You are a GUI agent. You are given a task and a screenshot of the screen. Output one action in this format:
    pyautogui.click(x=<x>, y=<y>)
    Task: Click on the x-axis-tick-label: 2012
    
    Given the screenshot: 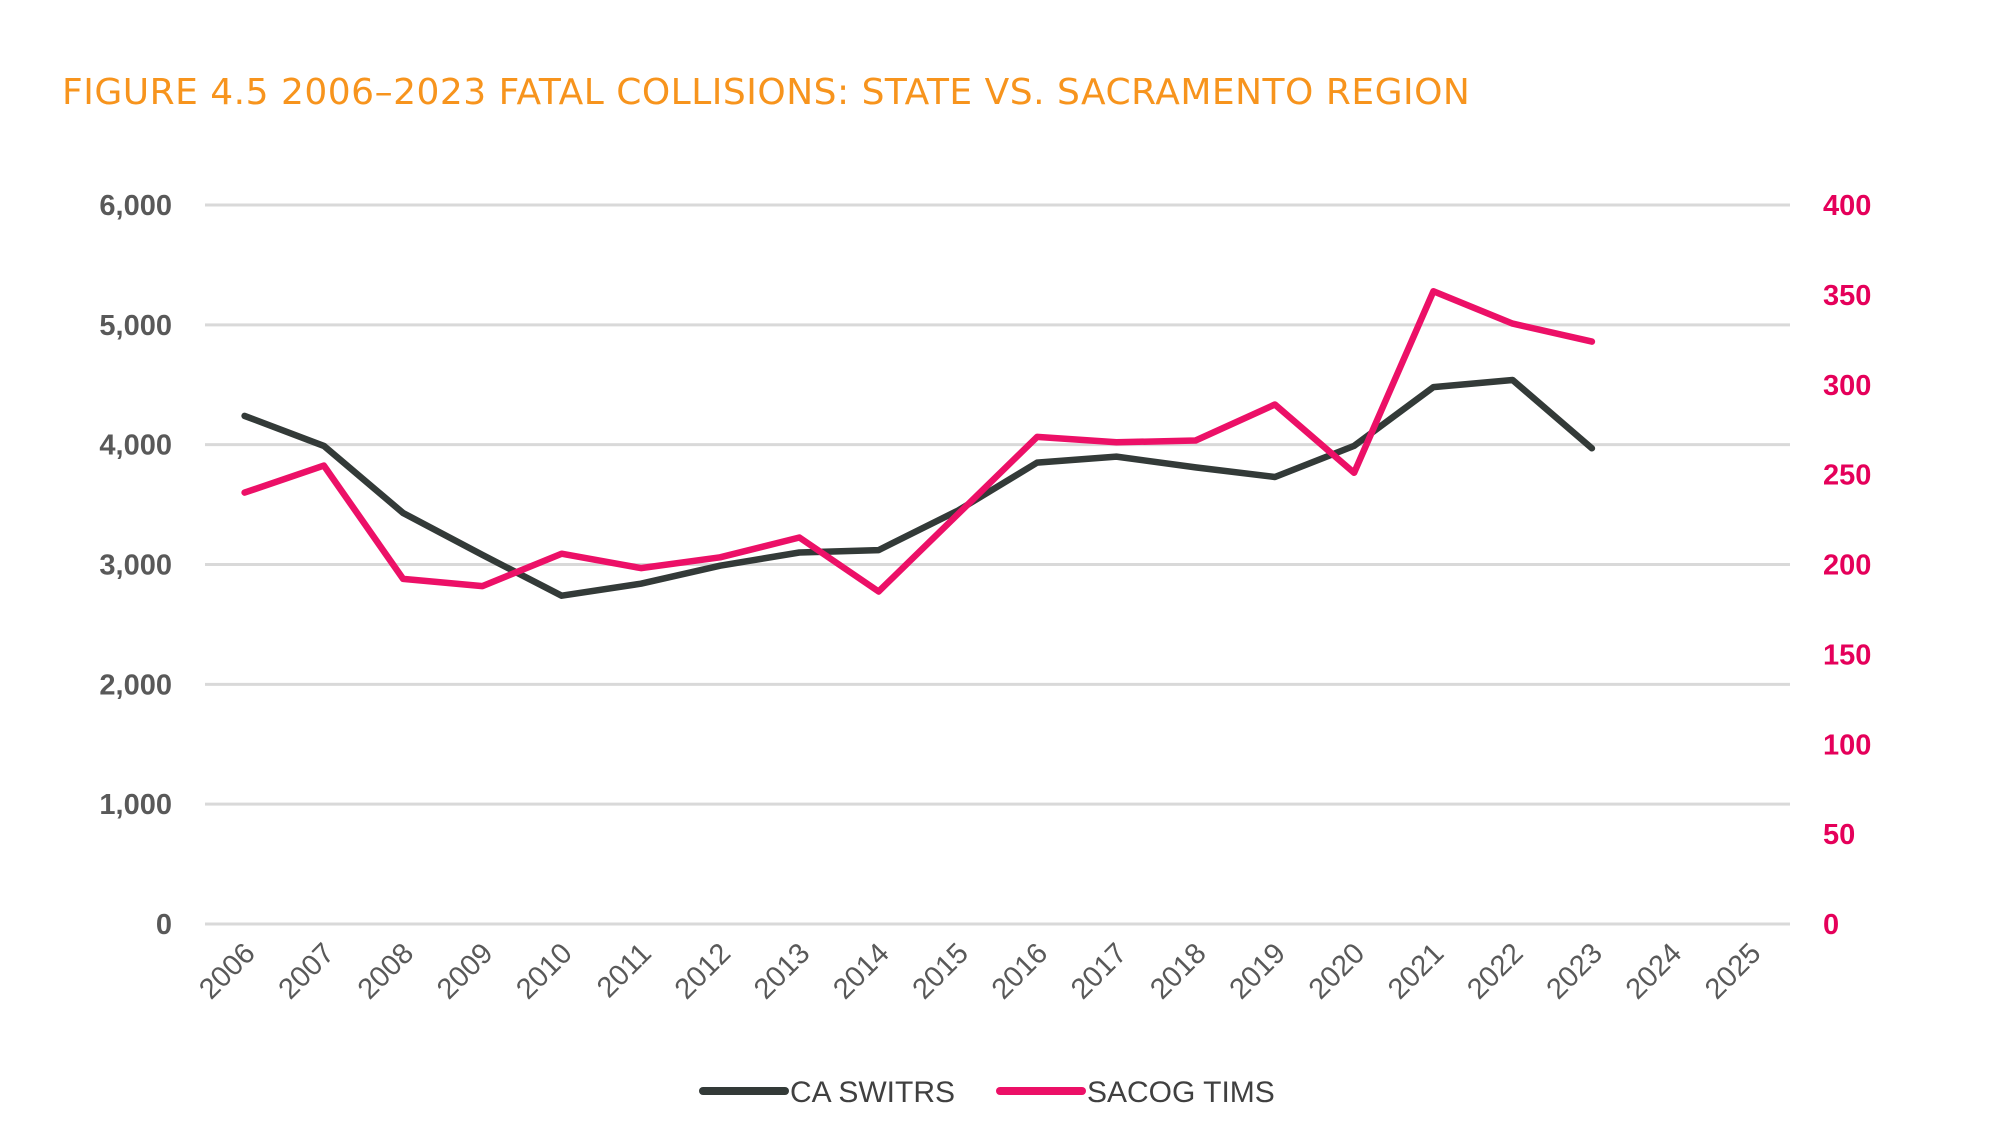 What is the action you would take?
    pyautogui.click(x=703, y=971)
    